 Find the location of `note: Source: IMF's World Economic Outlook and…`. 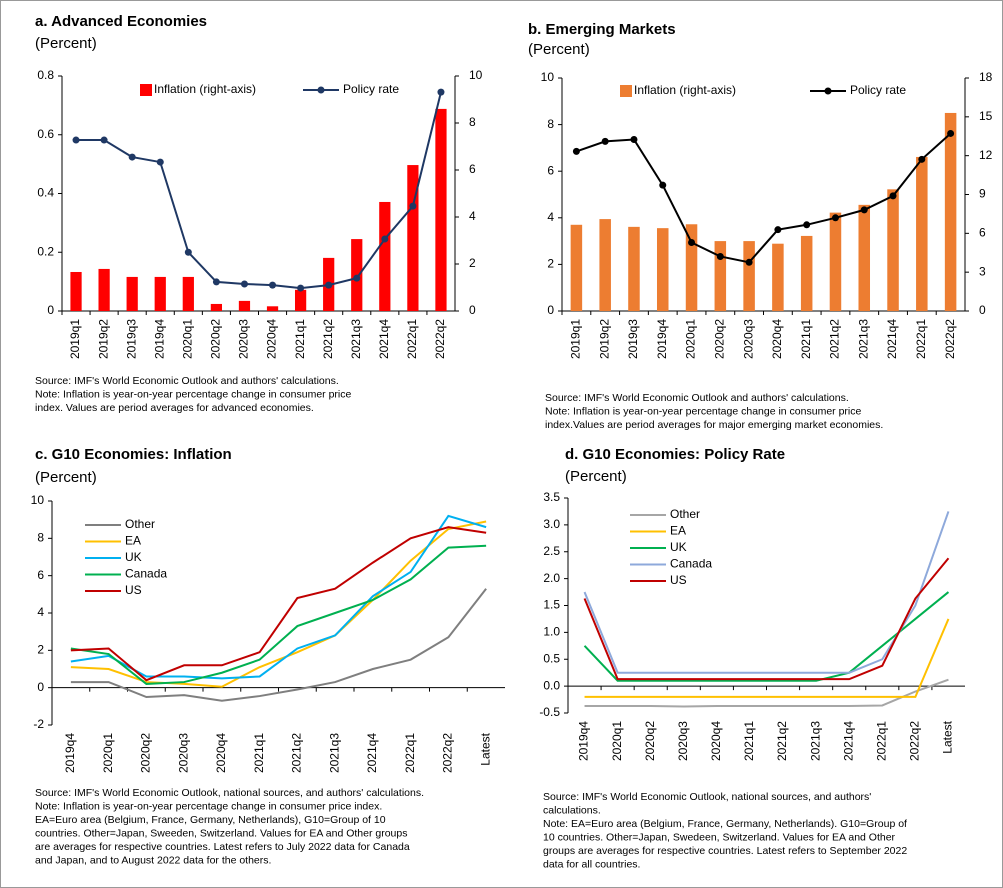

note: Source: IMF's World Economic Outlook and… is located at coordinates (187, 381).